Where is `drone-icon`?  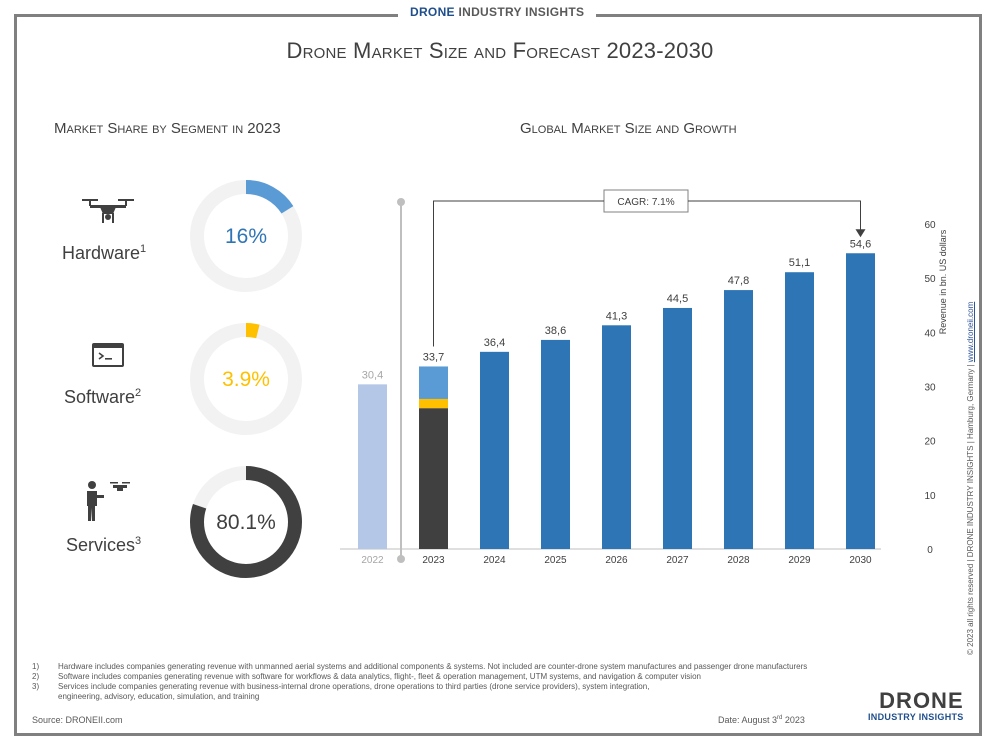 drone-icon is located at coordinates (108, 211).